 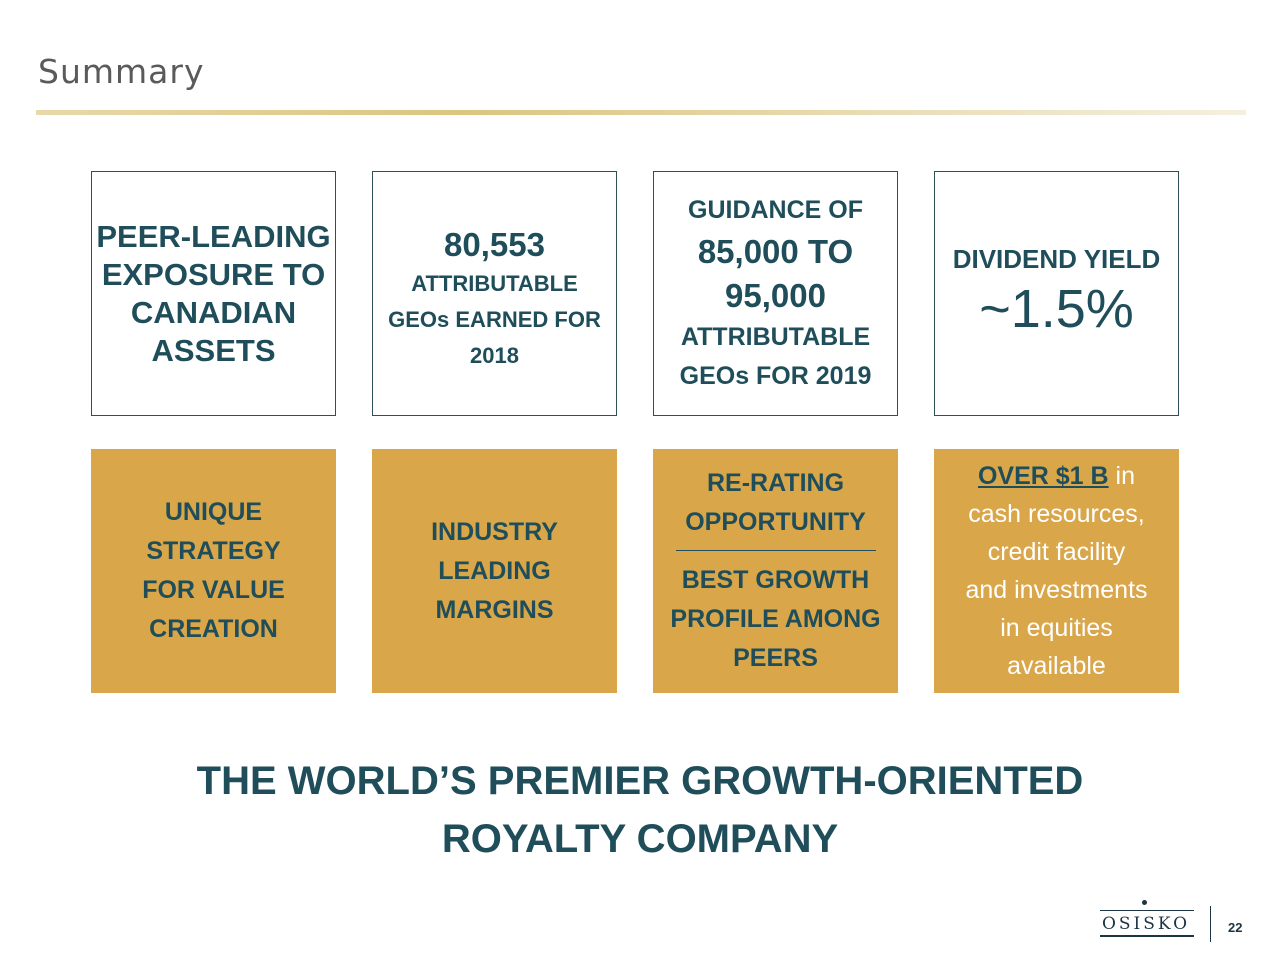 I want to click on box-line: PEER-LEADING, so click(x=213, y=236).